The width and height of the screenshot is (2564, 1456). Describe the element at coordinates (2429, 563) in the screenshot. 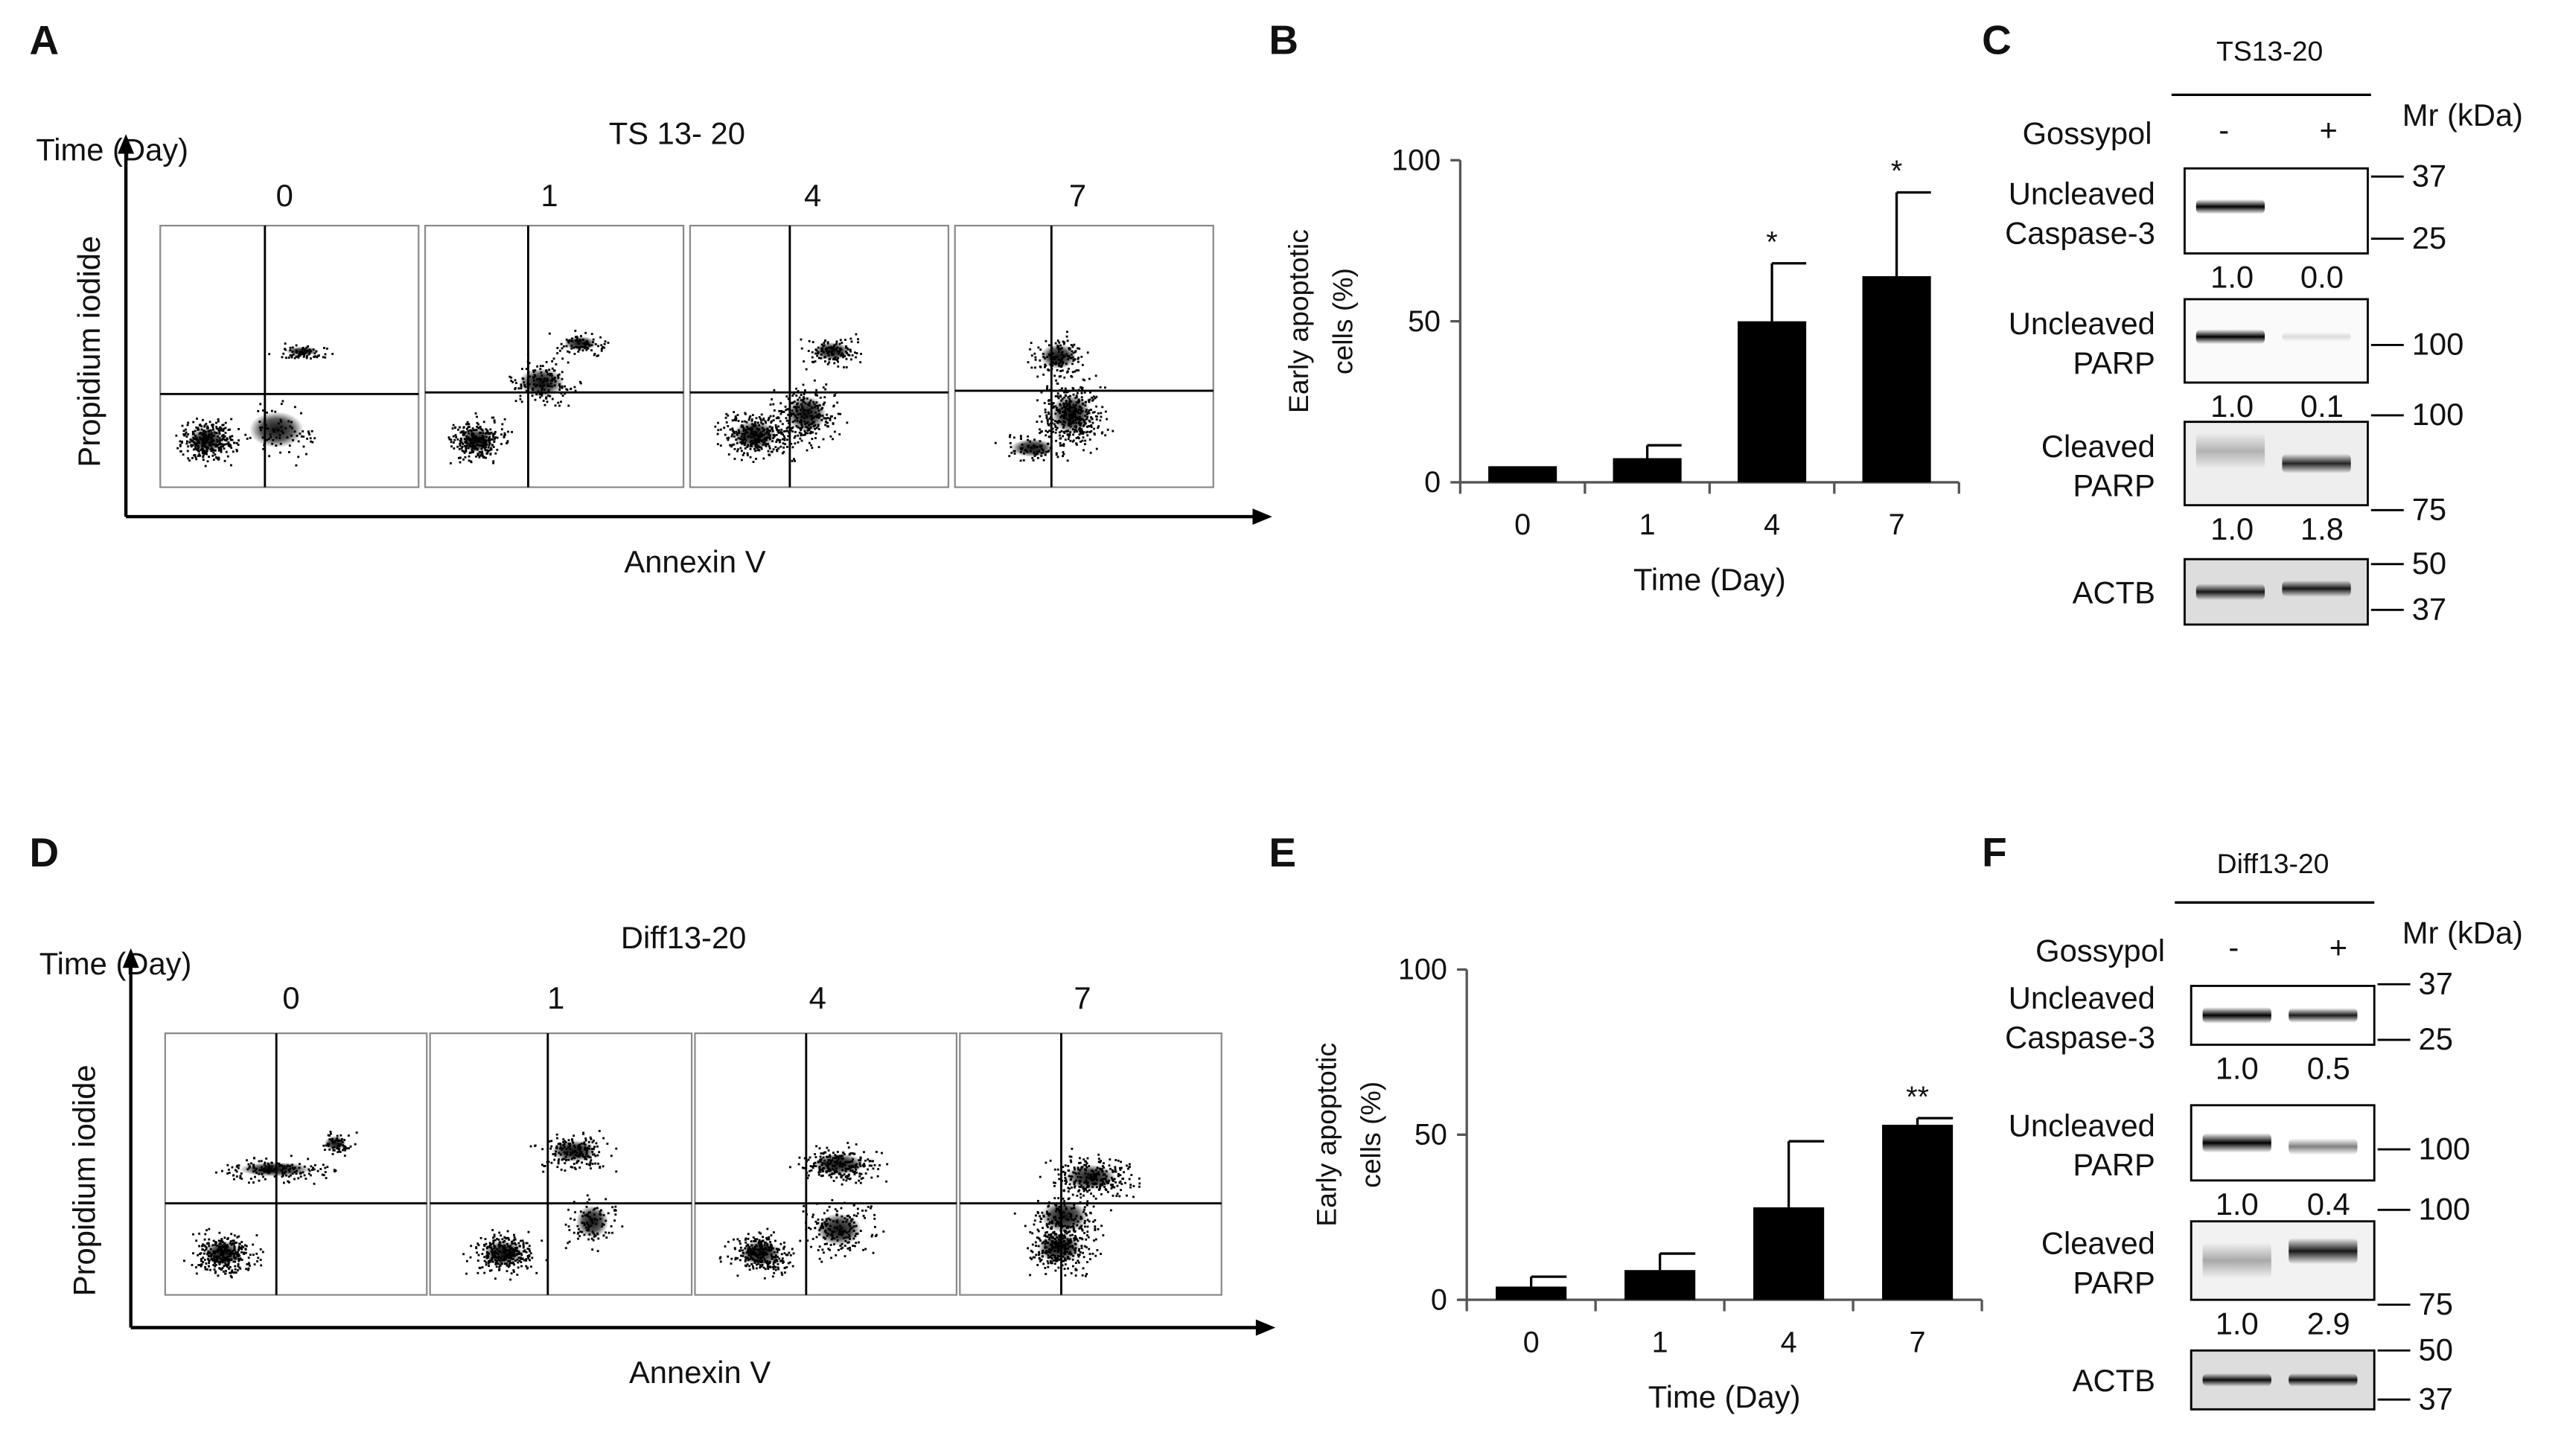

I see `marker-label: 50` at that location.